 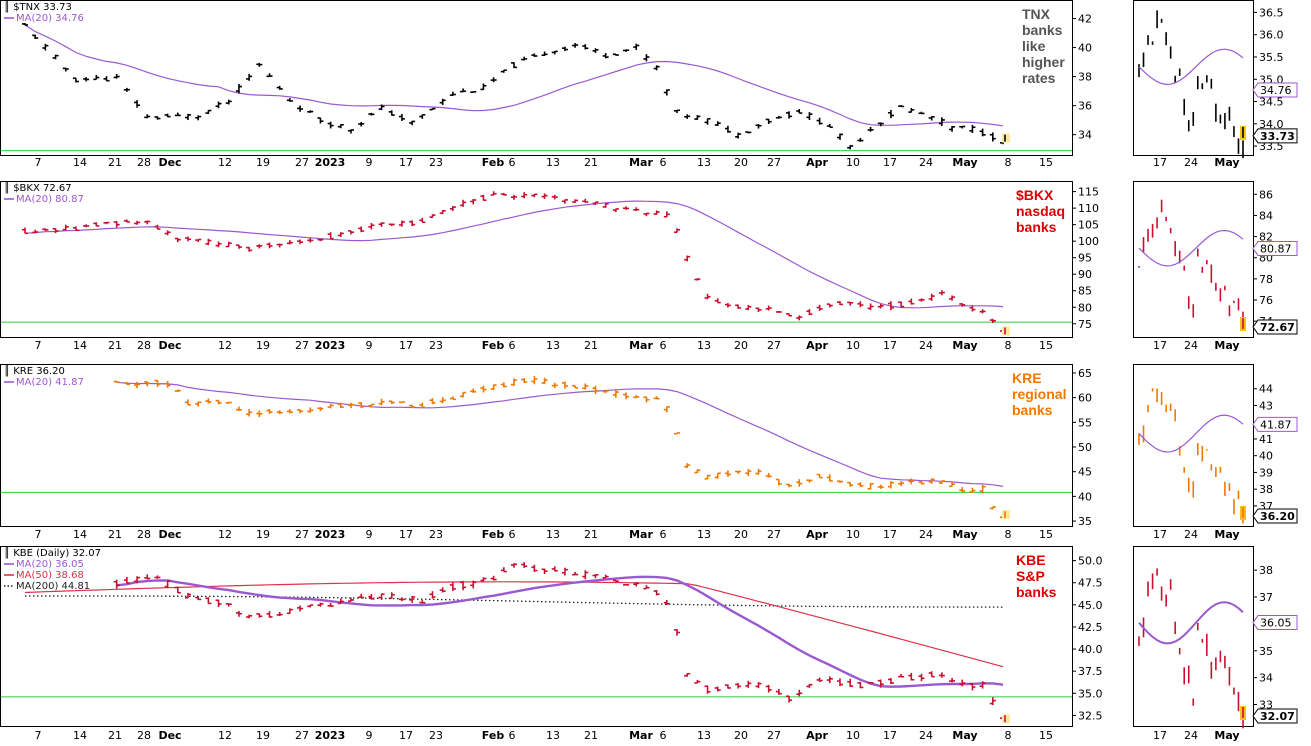 What do you see at coordinates (50, 18) in the screenshot?
I see `legend-label: MA(20) 34.76` at bounding box center [50, 18].